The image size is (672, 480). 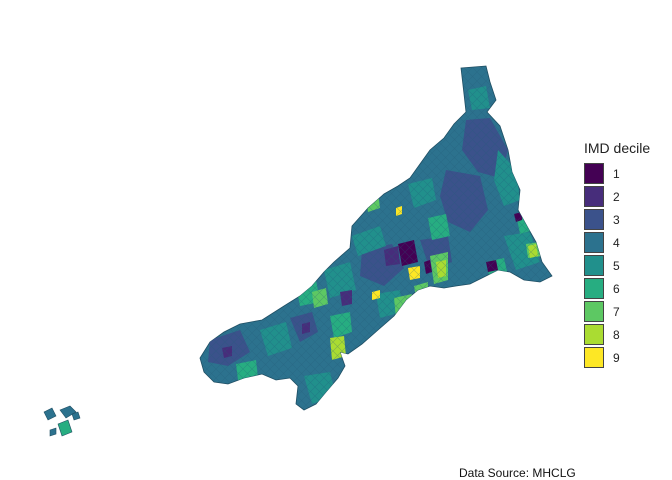 I want to click on legend-item: 2, so click(x=617, y=196).